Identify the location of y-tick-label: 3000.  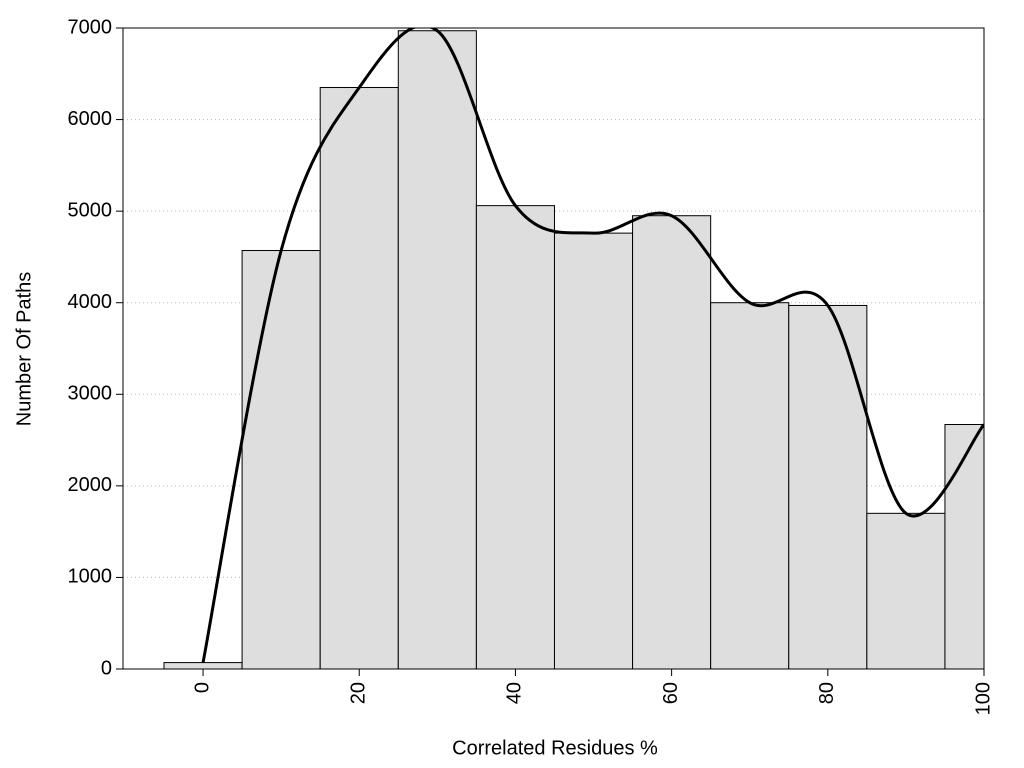
(90, 394).